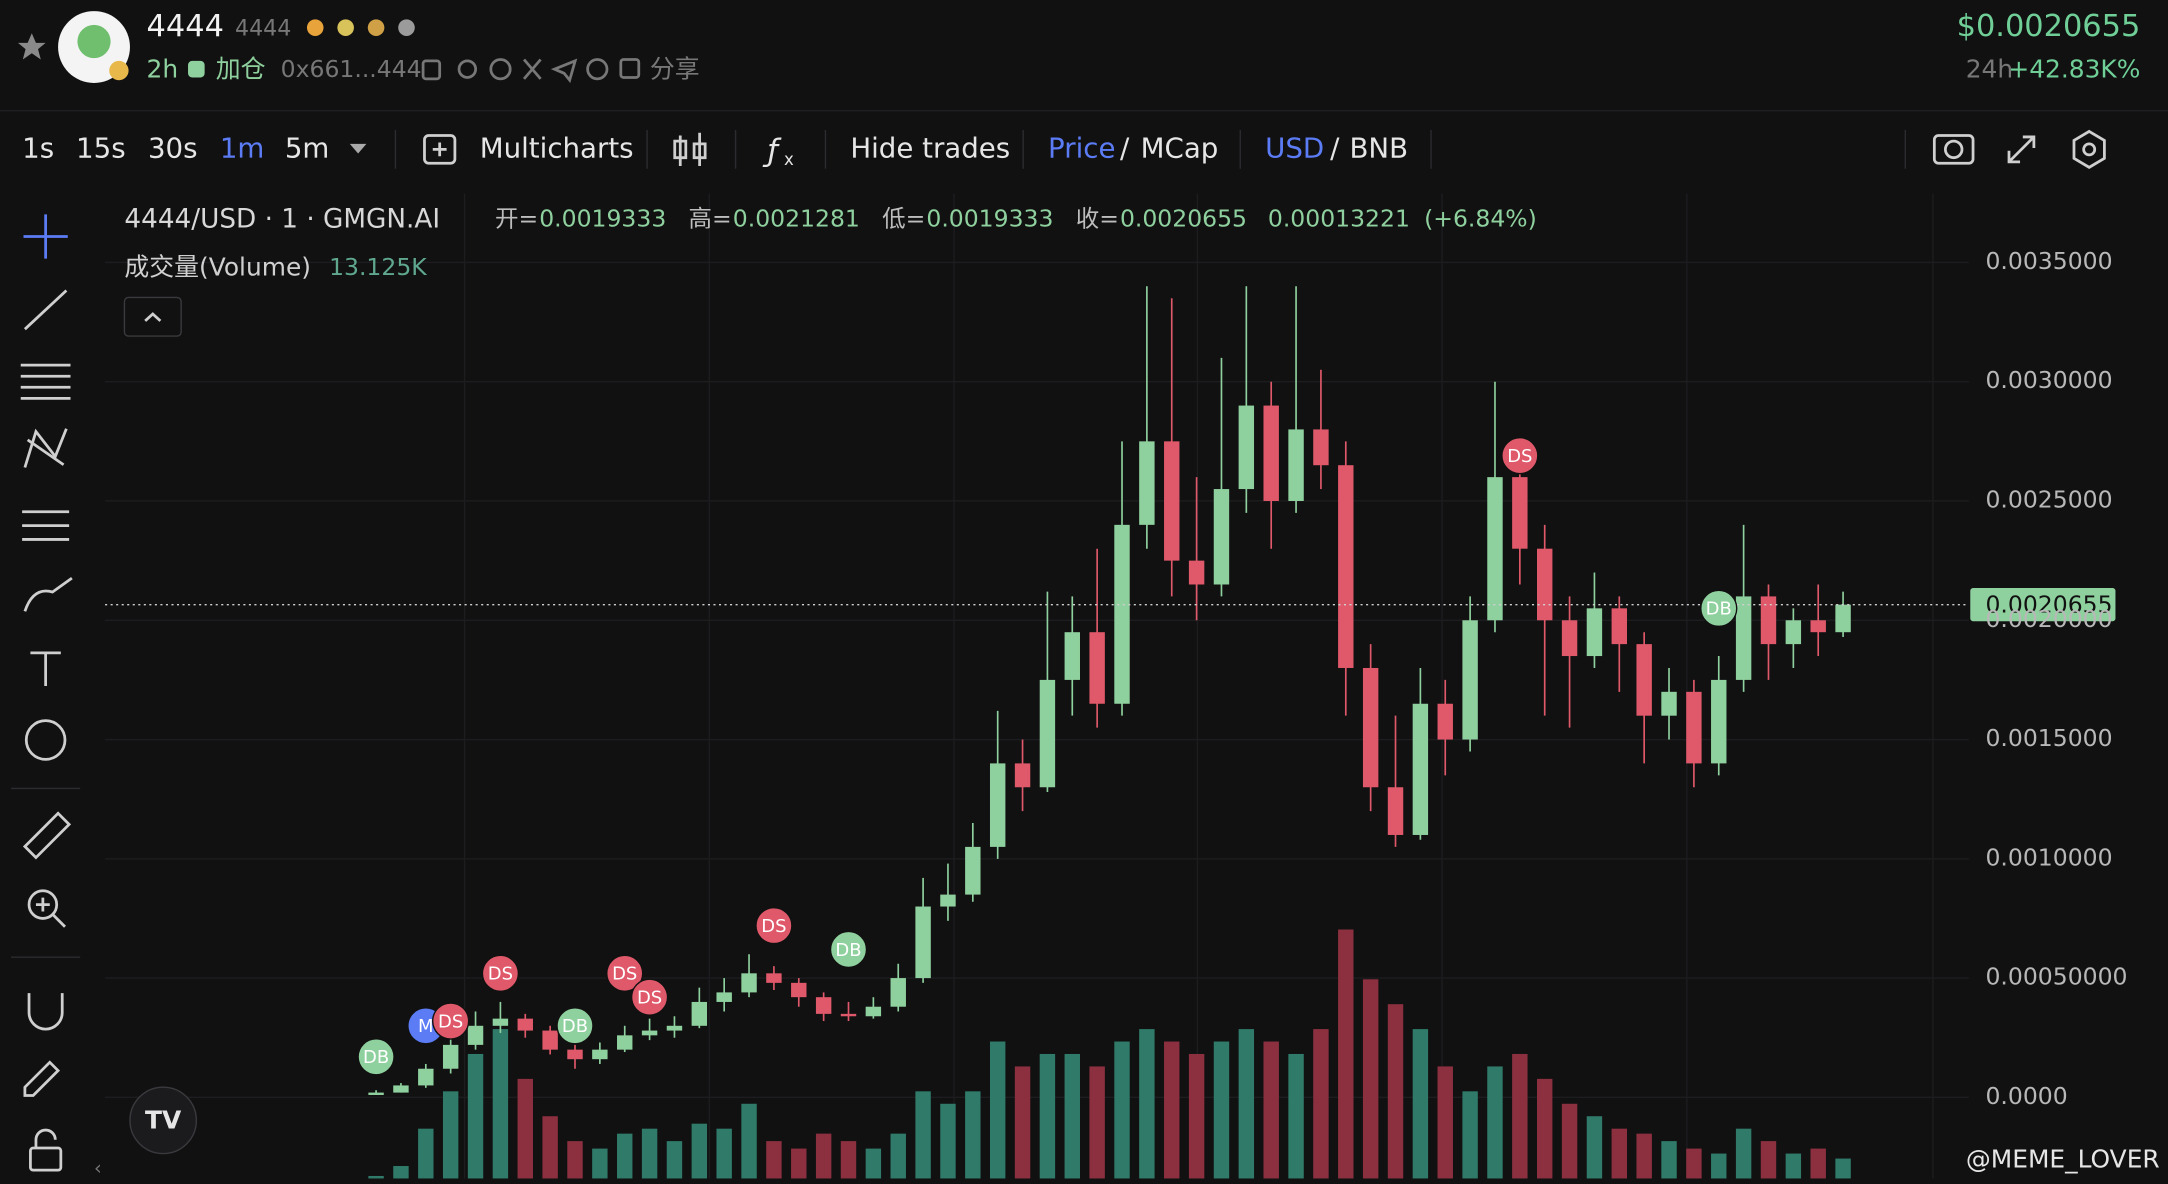 This screenshot has width=2168, height=1184. Describe the element at coordinates (2026, 1096) in the screenshot. I see `y-tick-label: 0.0000` at that location.